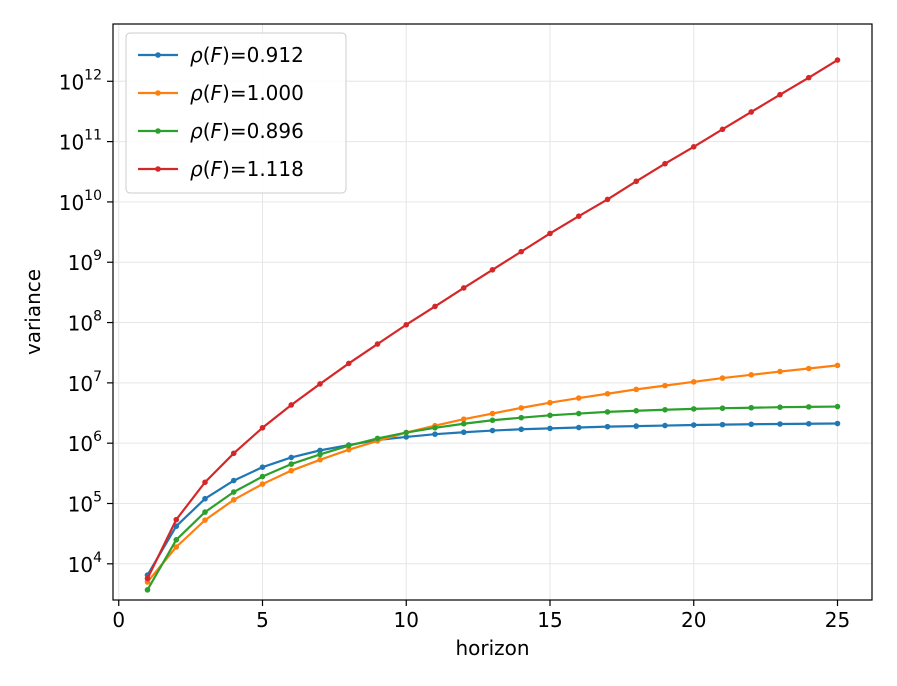 The height and width of the screenshot is (686, 897). I want to click on y-tick-label: 105, so click(85, 502).